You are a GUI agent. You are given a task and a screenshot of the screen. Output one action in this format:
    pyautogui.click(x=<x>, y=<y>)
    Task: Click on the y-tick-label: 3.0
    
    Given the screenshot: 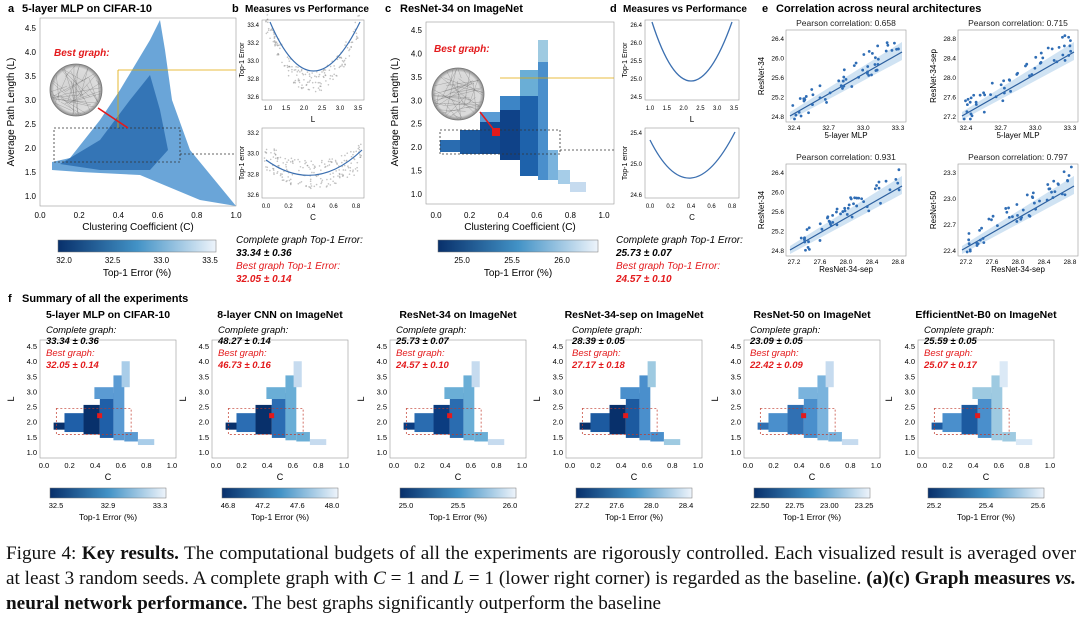 What is the action you would take?
    pyautogui.click(x=32, y=391)
    